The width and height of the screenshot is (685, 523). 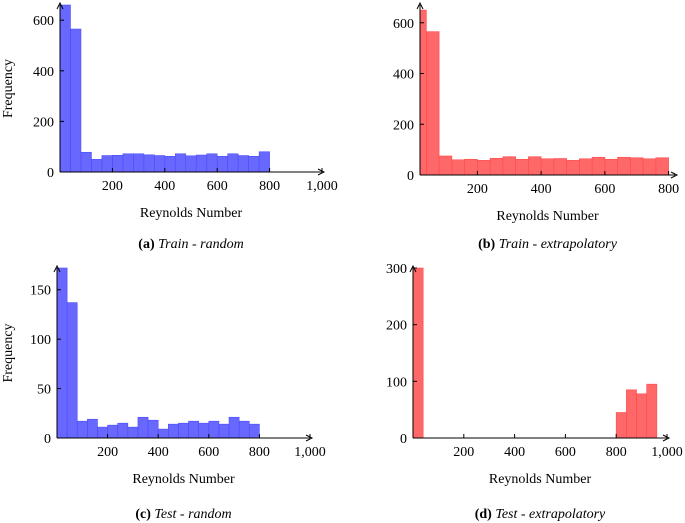 I want to click on y-tick-label: 150, so click(x=40, y=291).